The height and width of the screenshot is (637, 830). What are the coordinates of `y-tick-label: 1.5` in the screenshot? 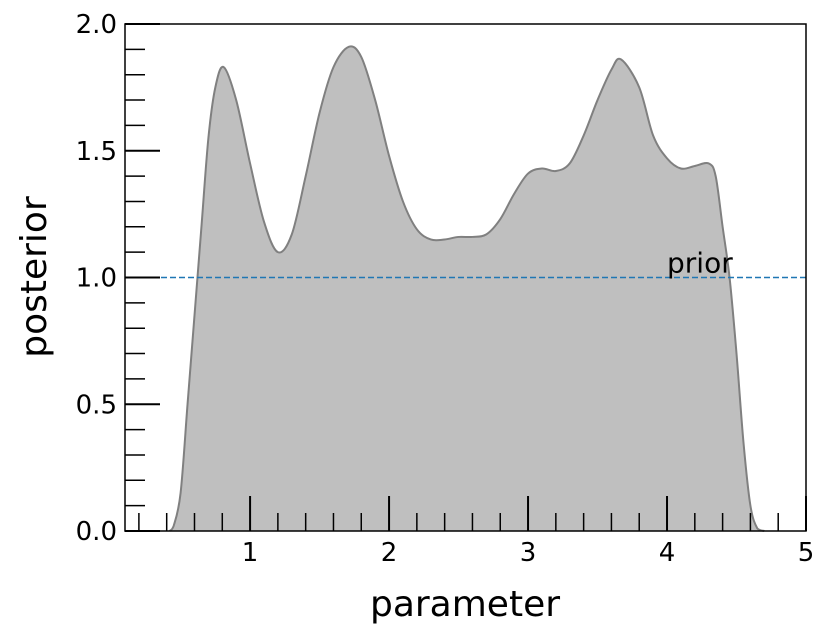 It's located at (96, 152).